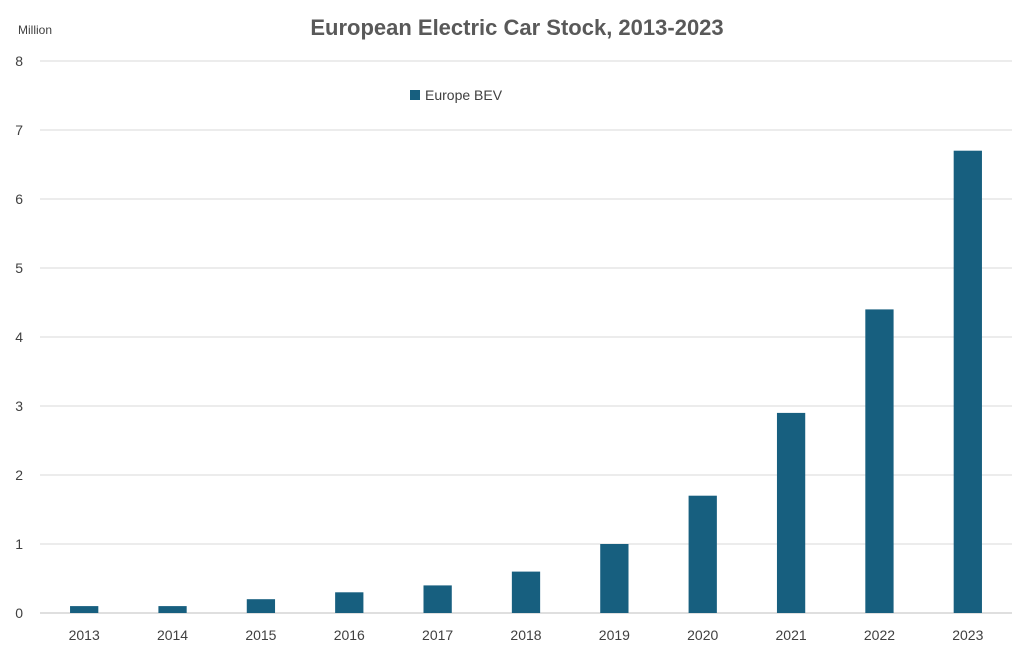  Describe the element at coordinates (702, 554) in the screenshot. I see `bar-2020` at that location.